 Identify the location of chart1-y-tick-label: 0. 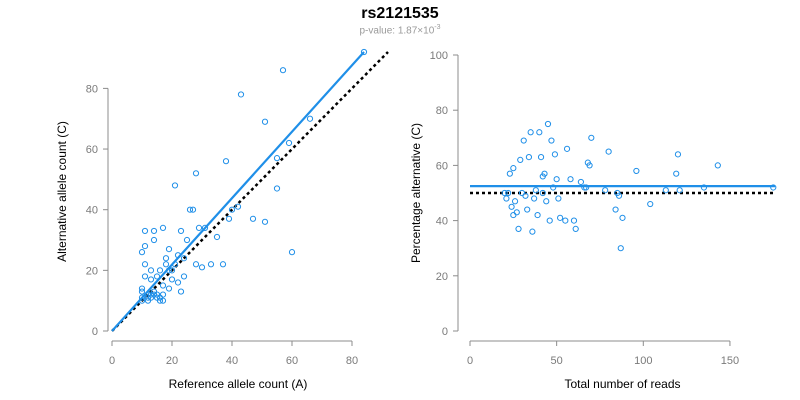
(95, 332).